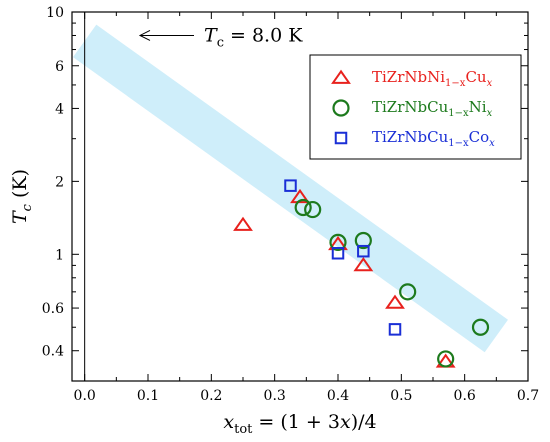 This screenshot has height=442, width=550. I want to click on x-tick-label: 0.6, so click(465, 396).